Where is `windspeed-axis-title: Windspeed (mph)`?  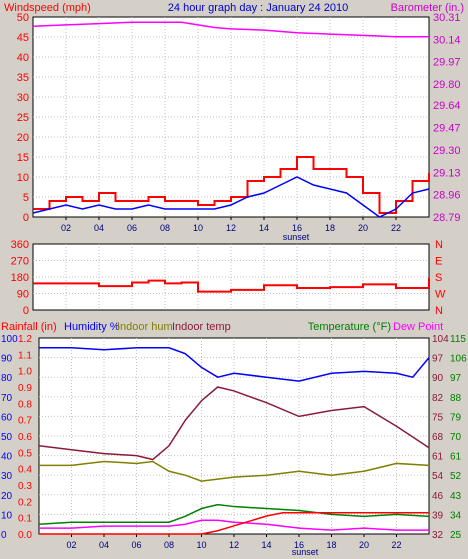
windspeed-axis-title: Windspeed (mph) is located at coordinates (47, 8).